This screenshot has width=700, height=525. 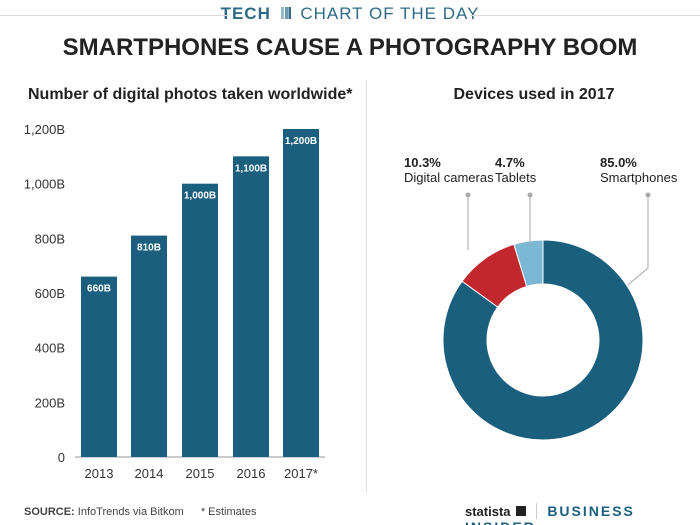 What do you see at coordinates (528, 263) in the screenshot?
I see `donut-slice-tablets` at bounding box center [528, 263].